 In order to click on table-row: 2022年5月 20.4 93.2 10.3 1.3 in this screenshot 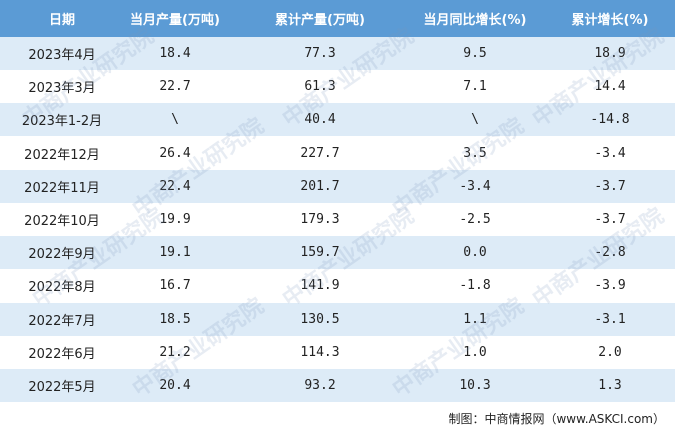, I will do `click(337, 385)`.